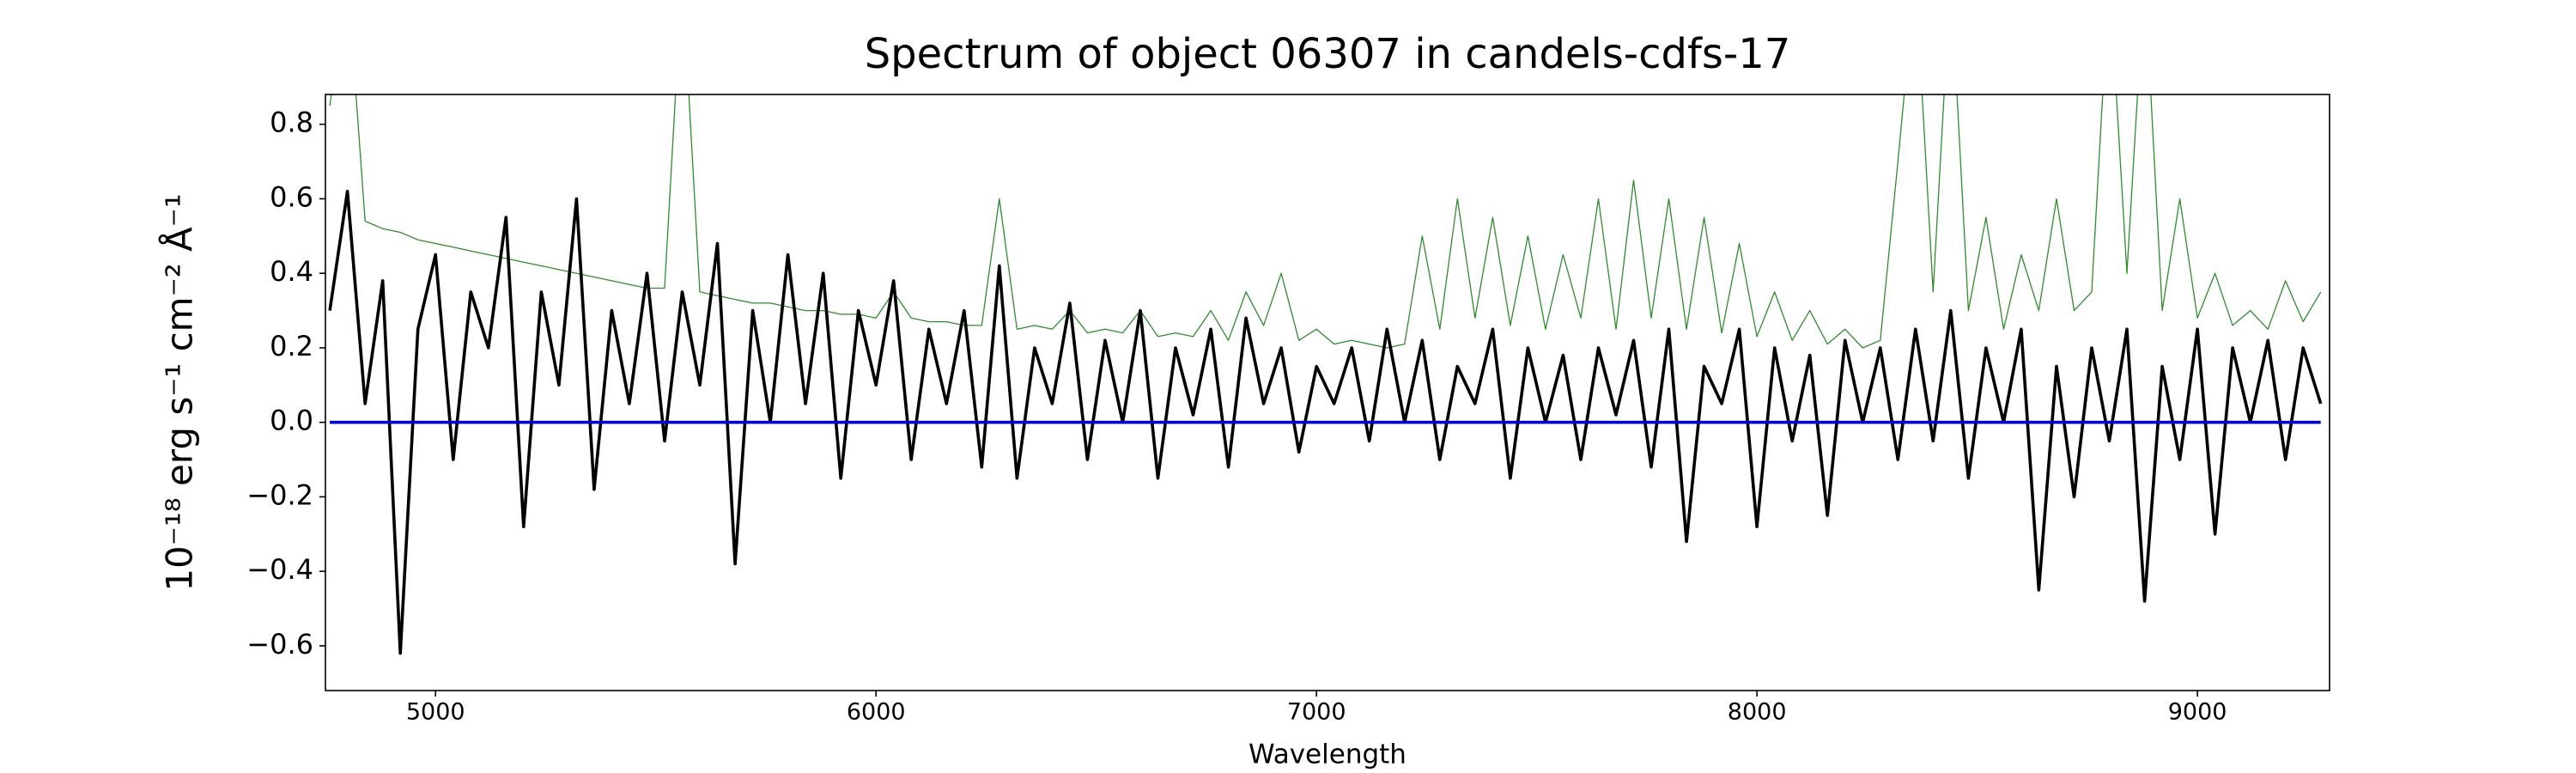 Image resolution: width=2576 pixels, height=773 pixels. What do you see at coordinates (291, 271) in the screenshot?
I see `y-tick-label: 0.4` at bounding box center [291, 271].